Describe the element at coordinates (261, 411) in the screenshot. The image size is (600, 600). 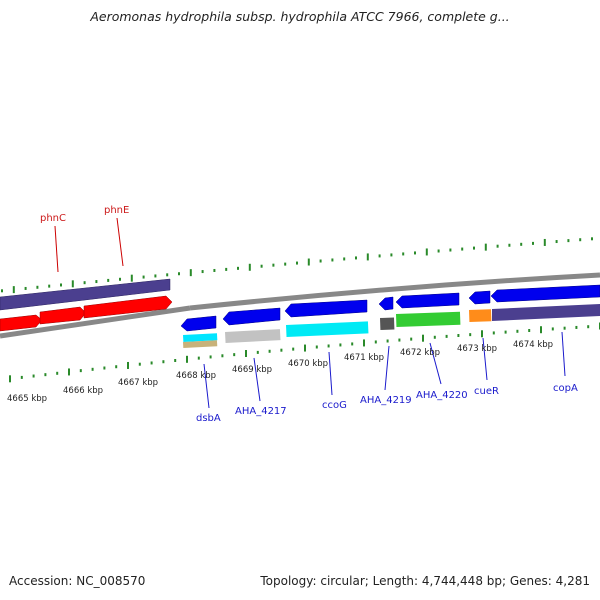
I see `gene-label-text: AHA_4217` at that location.